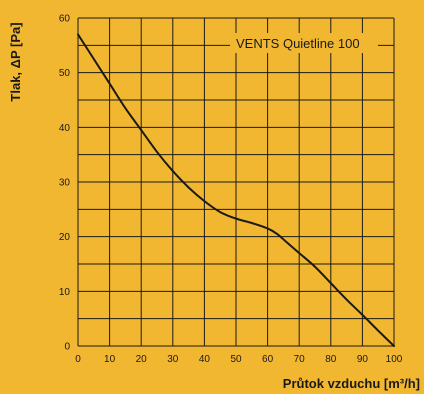  I want to click on x-tick-label: 70, so click(300, 359).